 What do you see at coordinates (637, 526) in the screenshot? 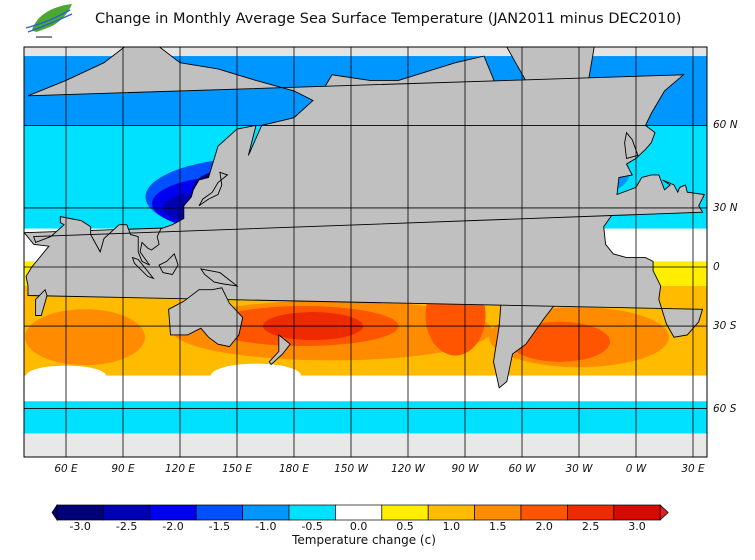
I see `colorbar-label: 3.0` at bounding box center [637, 526].